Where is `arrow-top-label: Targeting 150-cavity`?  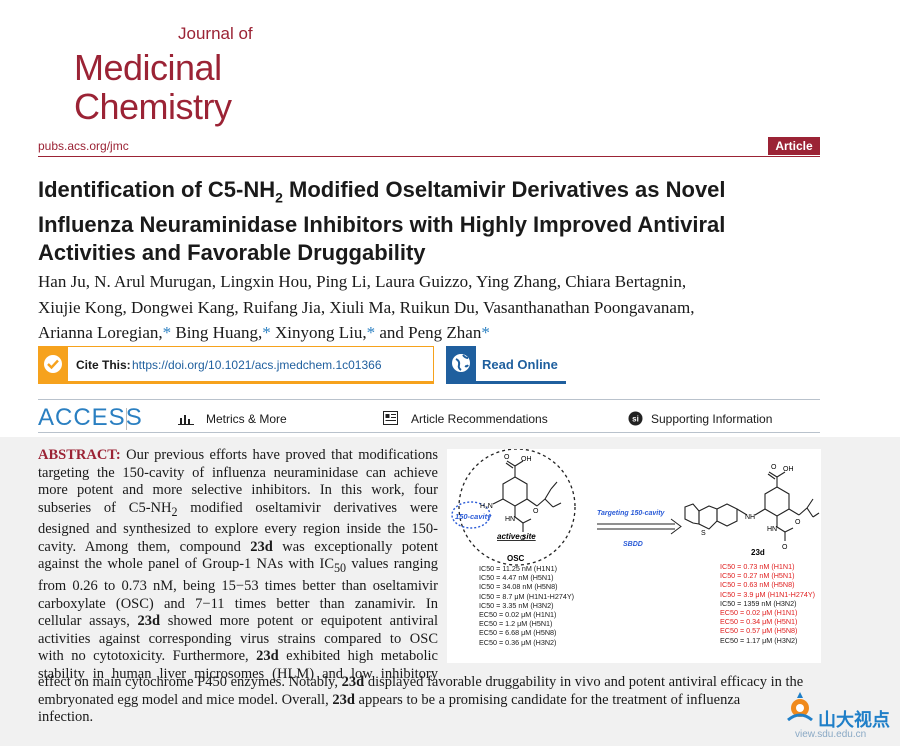 arrow-top-label: Targeting 150-cavity is located at coordinates (631, 513).